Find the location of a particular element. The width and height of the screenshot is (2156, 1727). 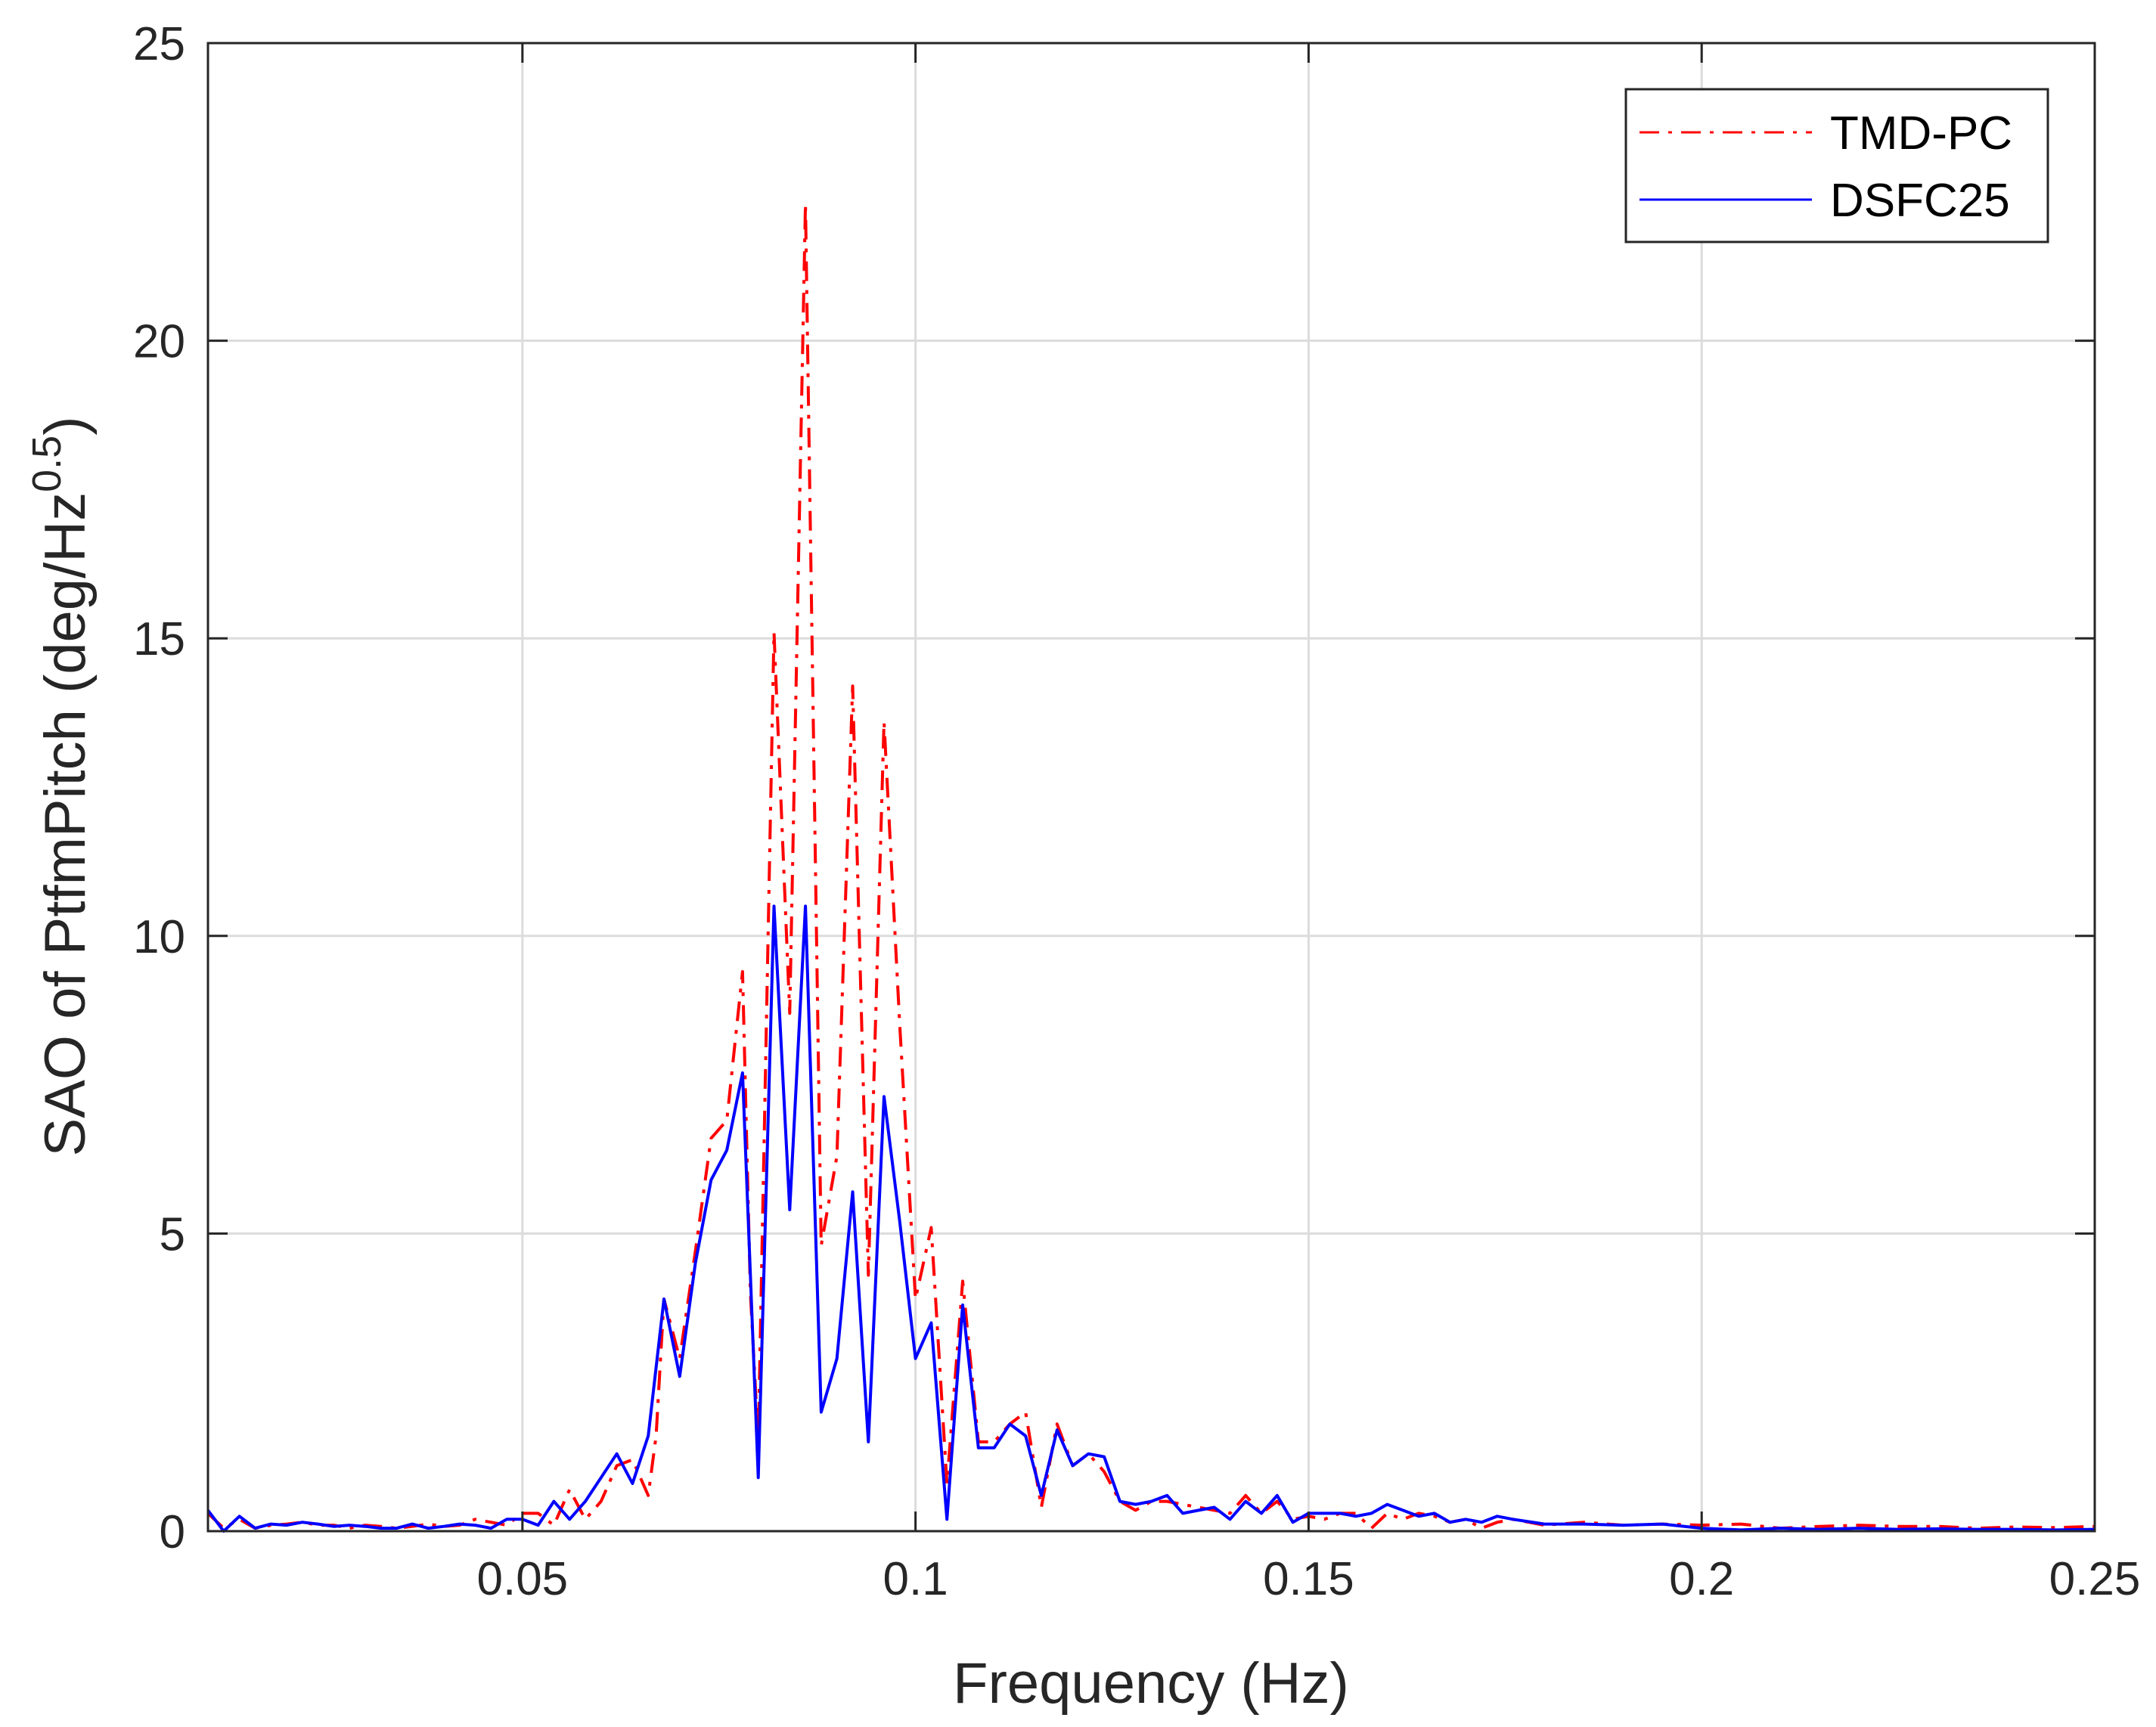

y-tick-label: 25 is located at coordinates (159, 44).